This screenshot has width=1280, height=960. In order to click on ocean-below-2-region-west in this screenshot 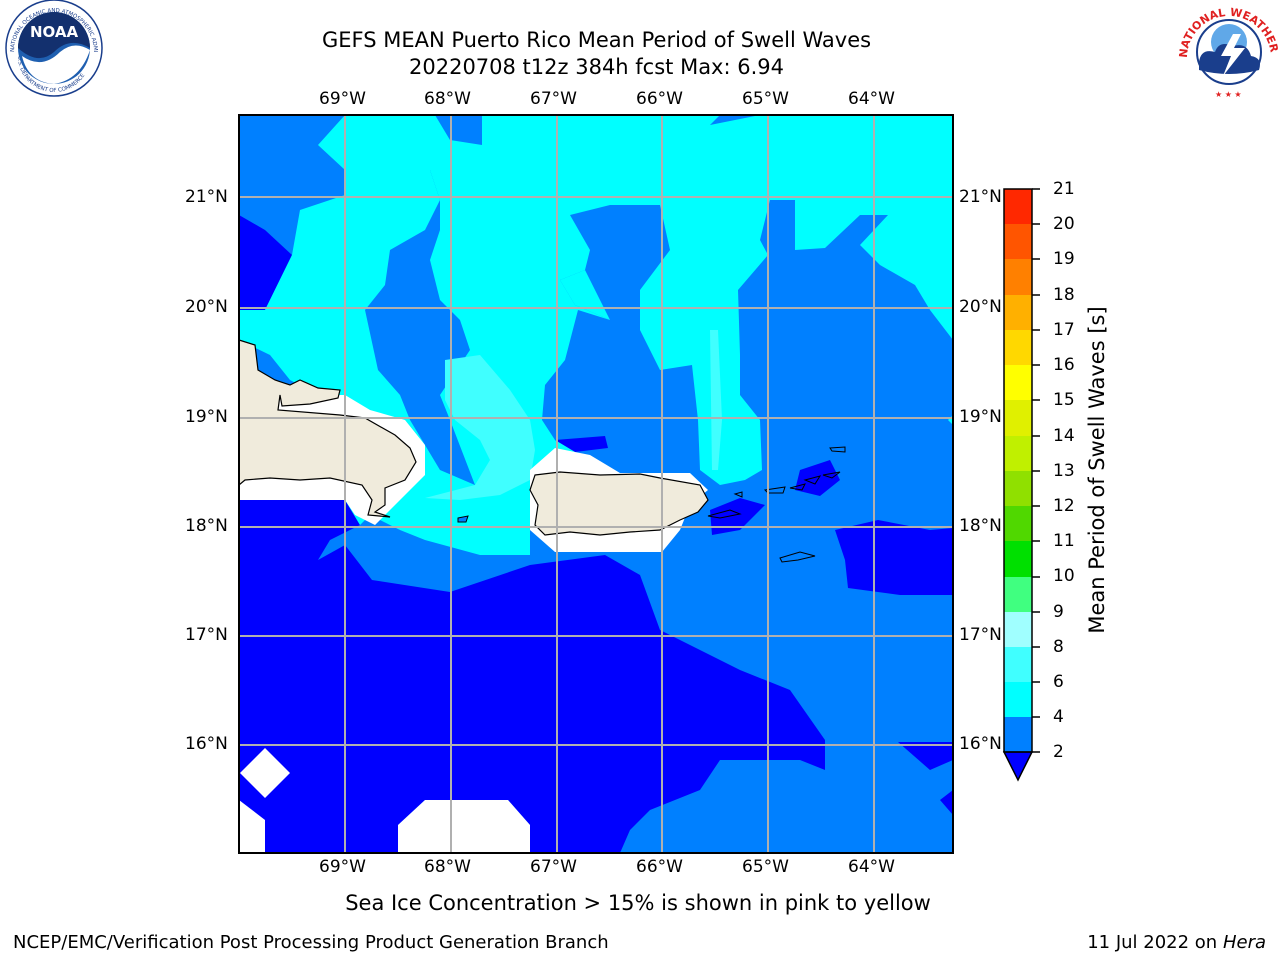, I will do `click(265, 262)`.